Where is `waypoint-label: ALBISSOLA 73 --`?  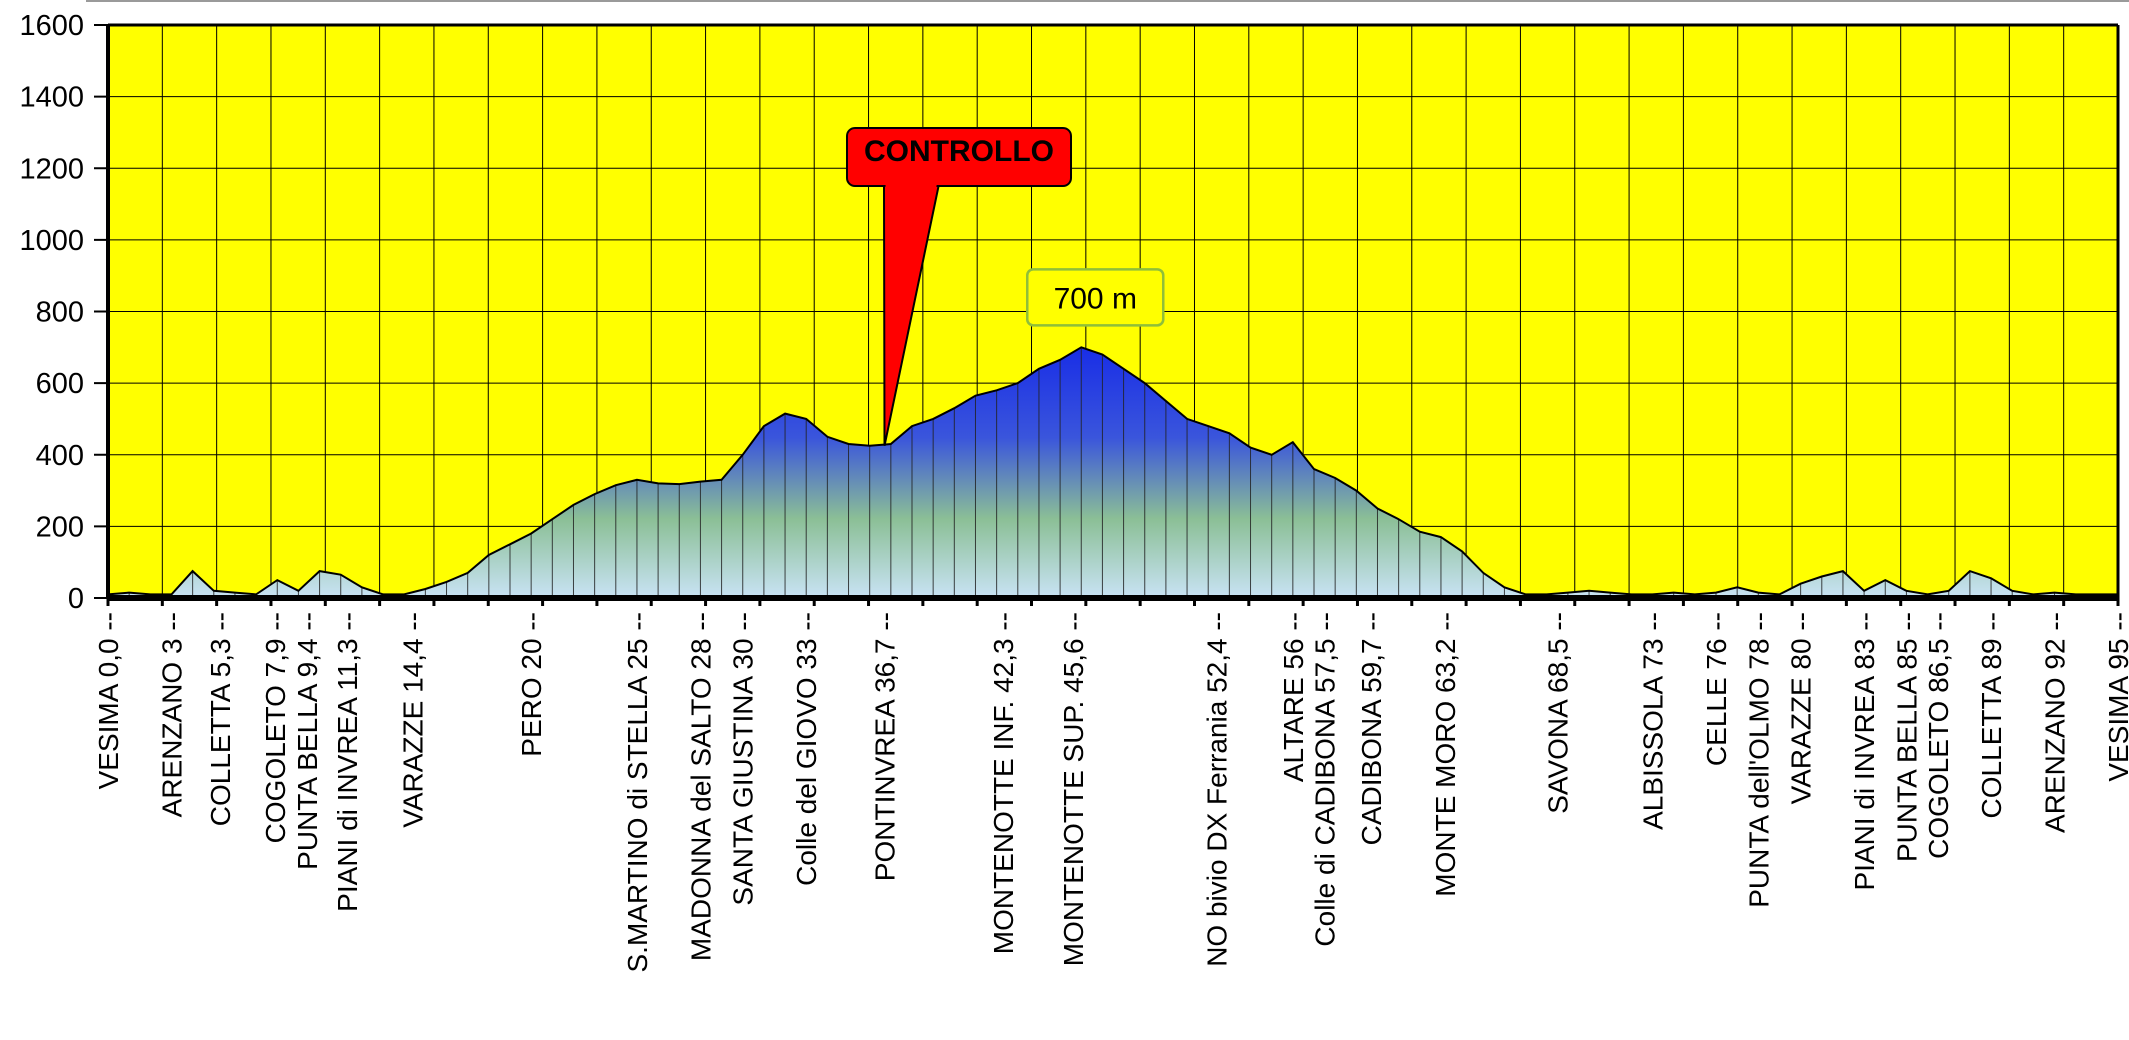
waypoint-label: ALBISSOLA 73 -- is located at coordinates (1653, 721).